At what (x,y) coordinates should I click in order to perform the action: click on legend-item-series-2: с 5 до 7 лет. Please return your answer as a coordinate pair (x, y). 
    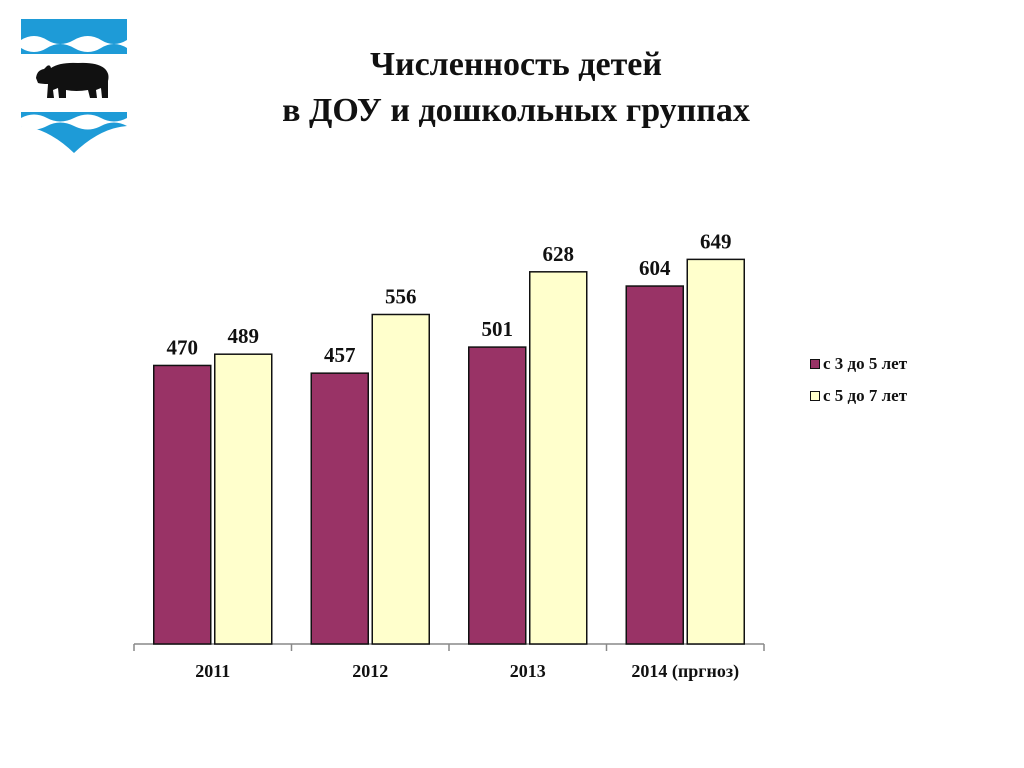
    Looking at the image, I should click on (858, 396).